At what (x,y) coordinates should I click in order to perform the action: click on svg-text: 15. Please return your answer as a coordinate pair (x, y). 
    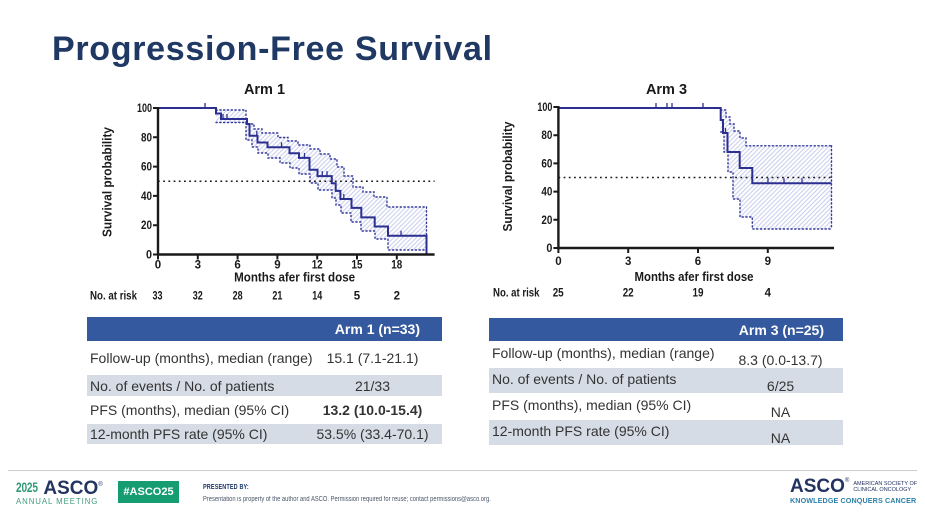
    Looking at the image, I should click on (358, 266).